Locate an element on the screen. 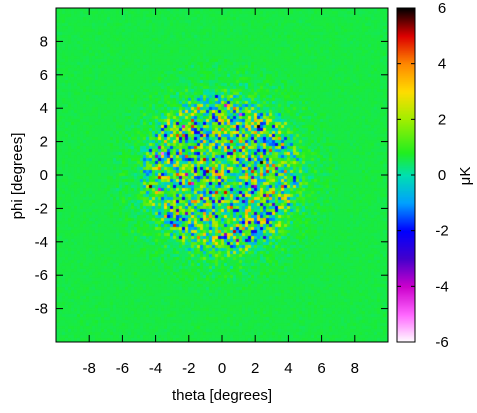 The width and height of the screenshot is (477, 413). y-tick-label: -2 is located at coordinates (41, 208).